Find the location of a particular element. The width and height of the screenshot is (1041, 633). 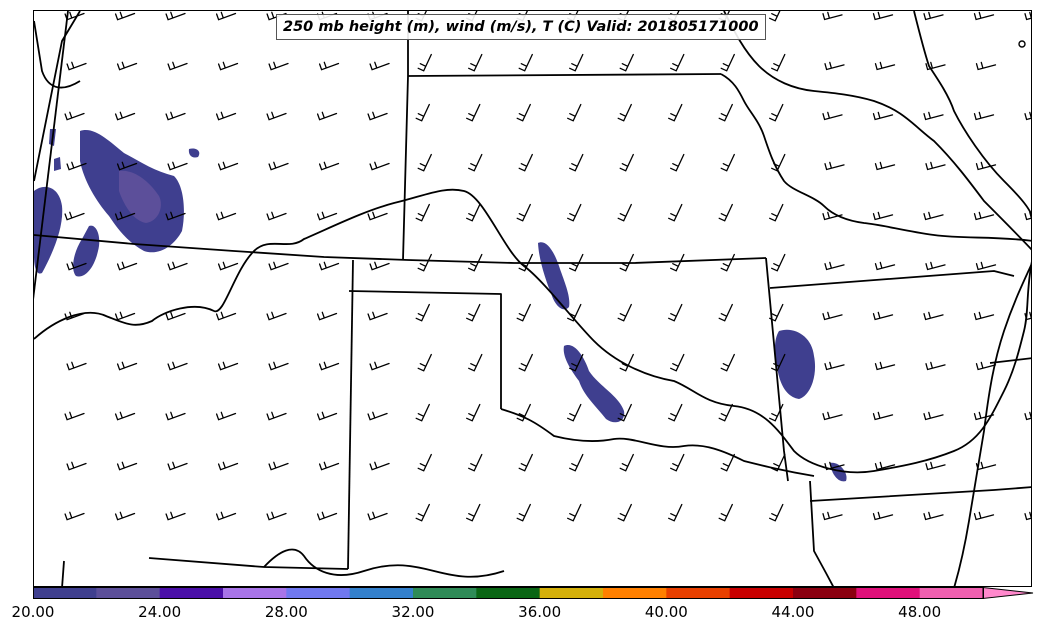

colorbar-tick-label: 36.00 is located at coordinates (540, 612).